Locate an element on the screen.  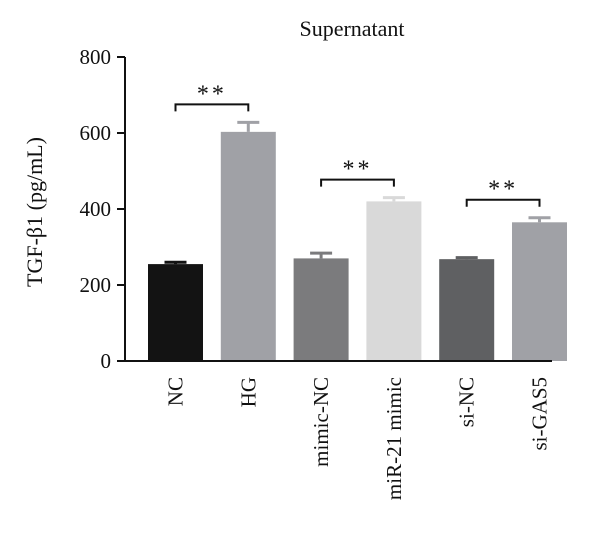
y-tick-label: 800 is located at coordinates (96, 57).